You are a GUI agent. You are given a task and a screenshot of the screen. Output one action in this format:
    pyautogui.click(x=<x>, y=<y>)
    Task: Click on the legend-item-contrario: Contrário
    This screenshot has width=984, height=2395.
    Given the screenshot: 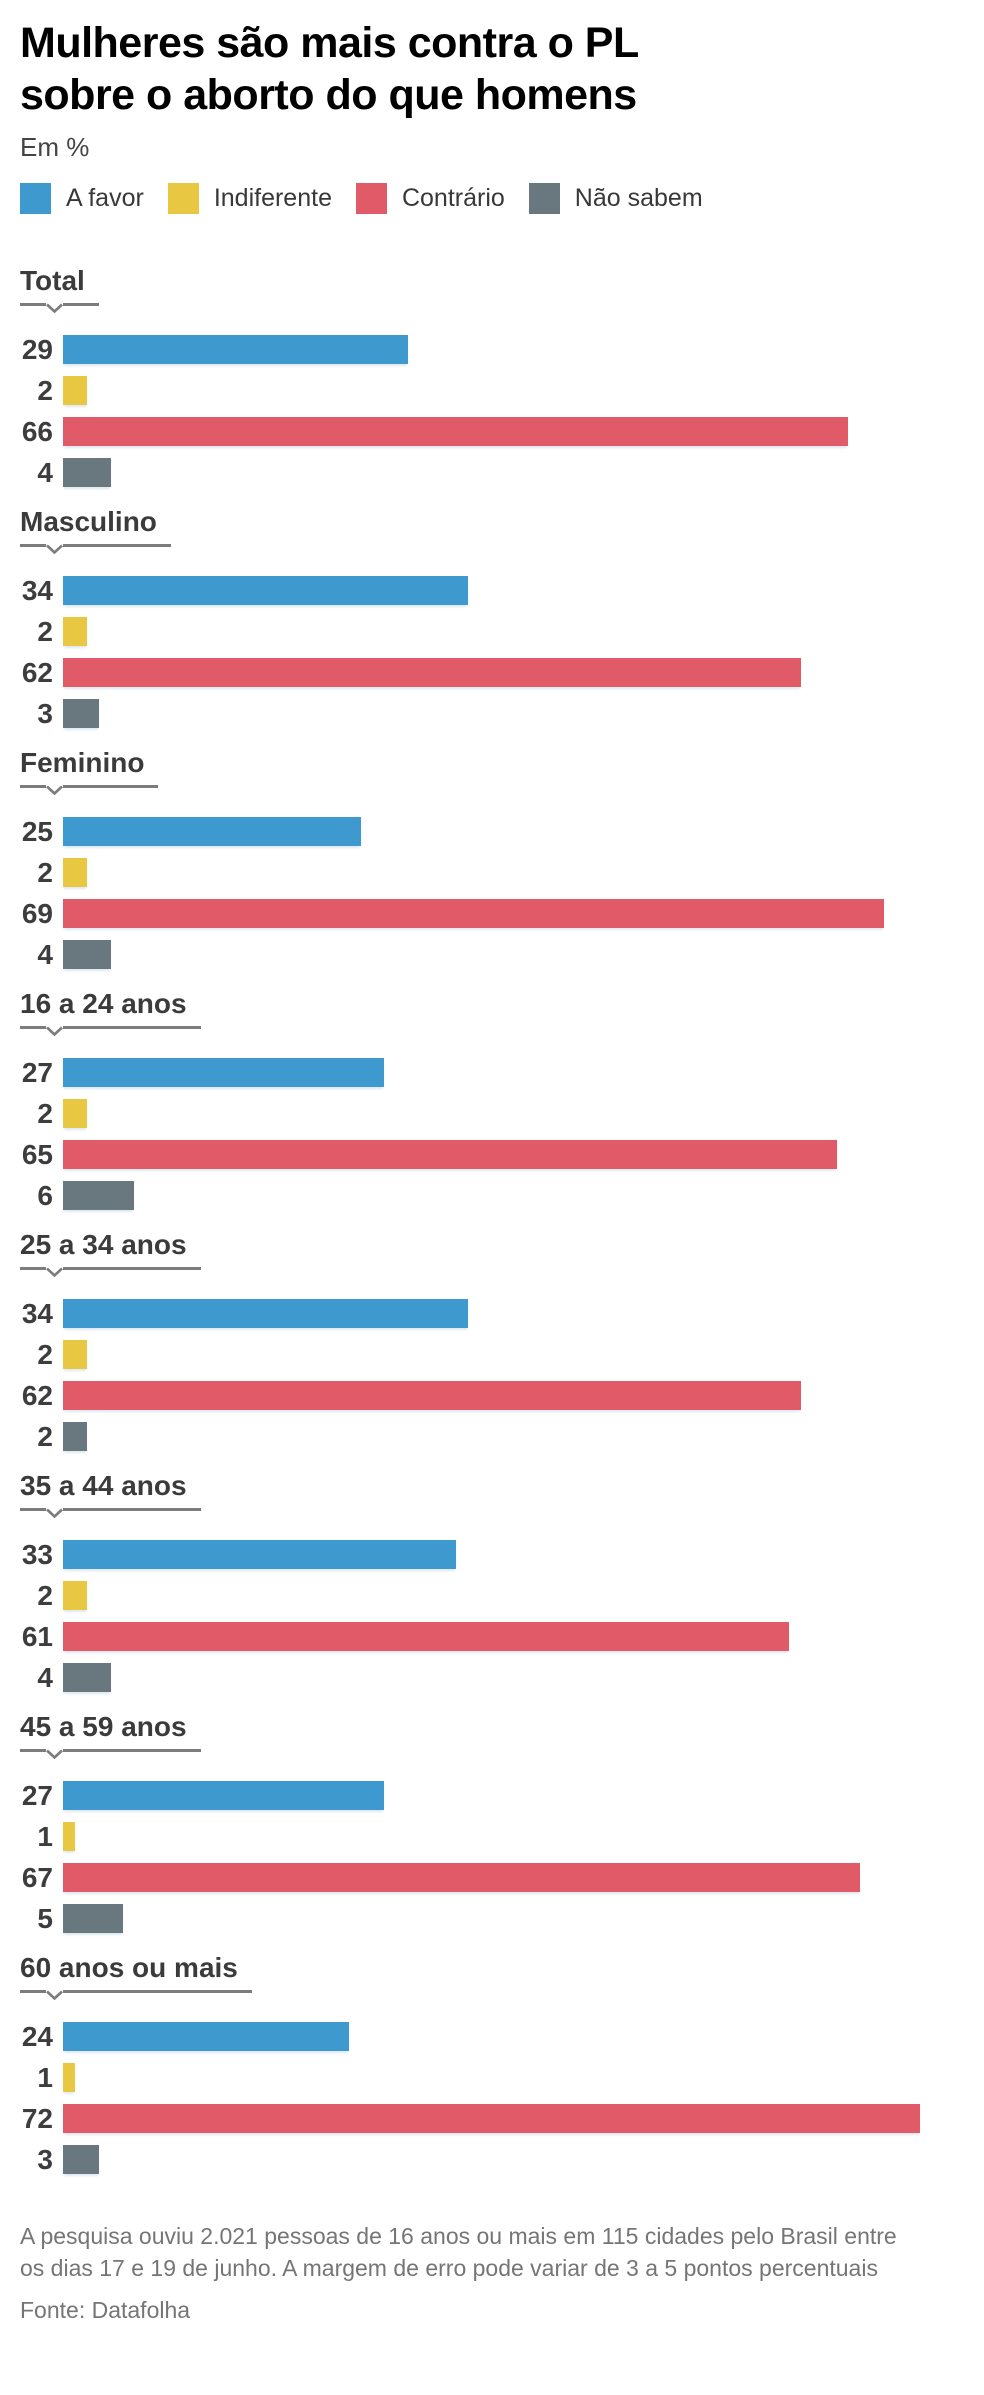 What is the action you would take?
    pyautogui.click(x=430, y=199)
    